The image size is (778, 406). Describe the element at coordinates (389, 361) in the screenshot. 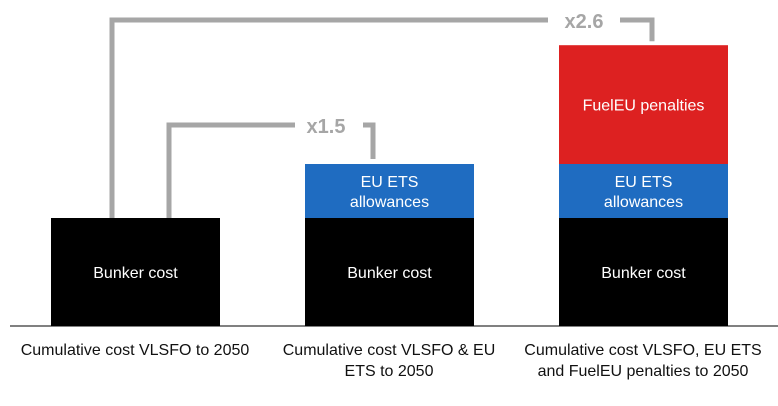

I see `x-tick-label: Cumulative cost VLSFO & EU ETS to 2050` at that location.